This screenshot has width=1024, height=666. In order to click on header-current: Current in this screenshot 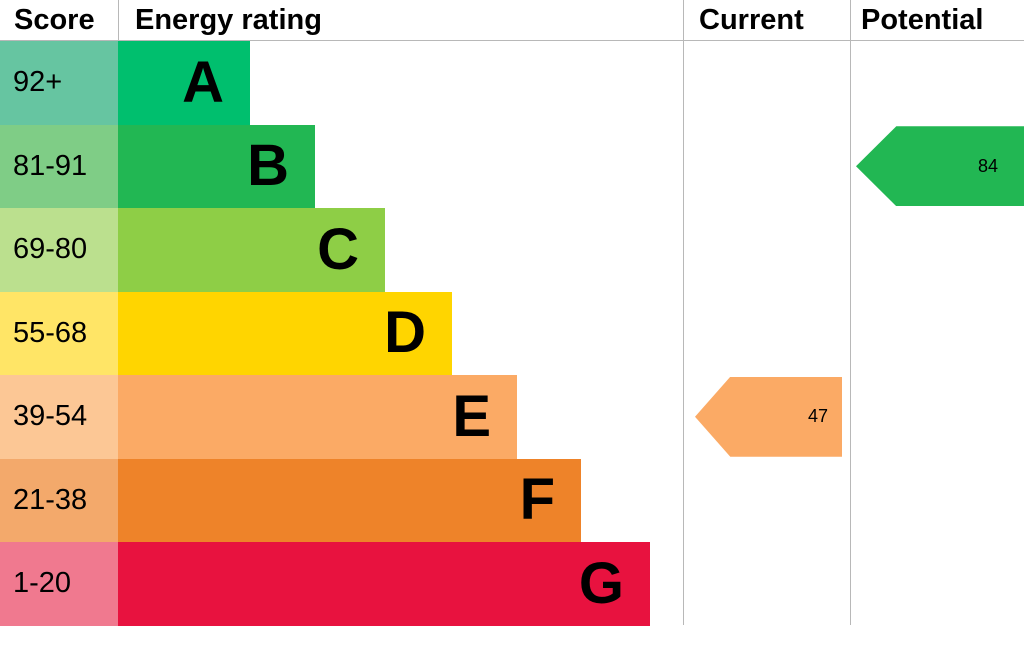, I will do `click(751, 20)`.